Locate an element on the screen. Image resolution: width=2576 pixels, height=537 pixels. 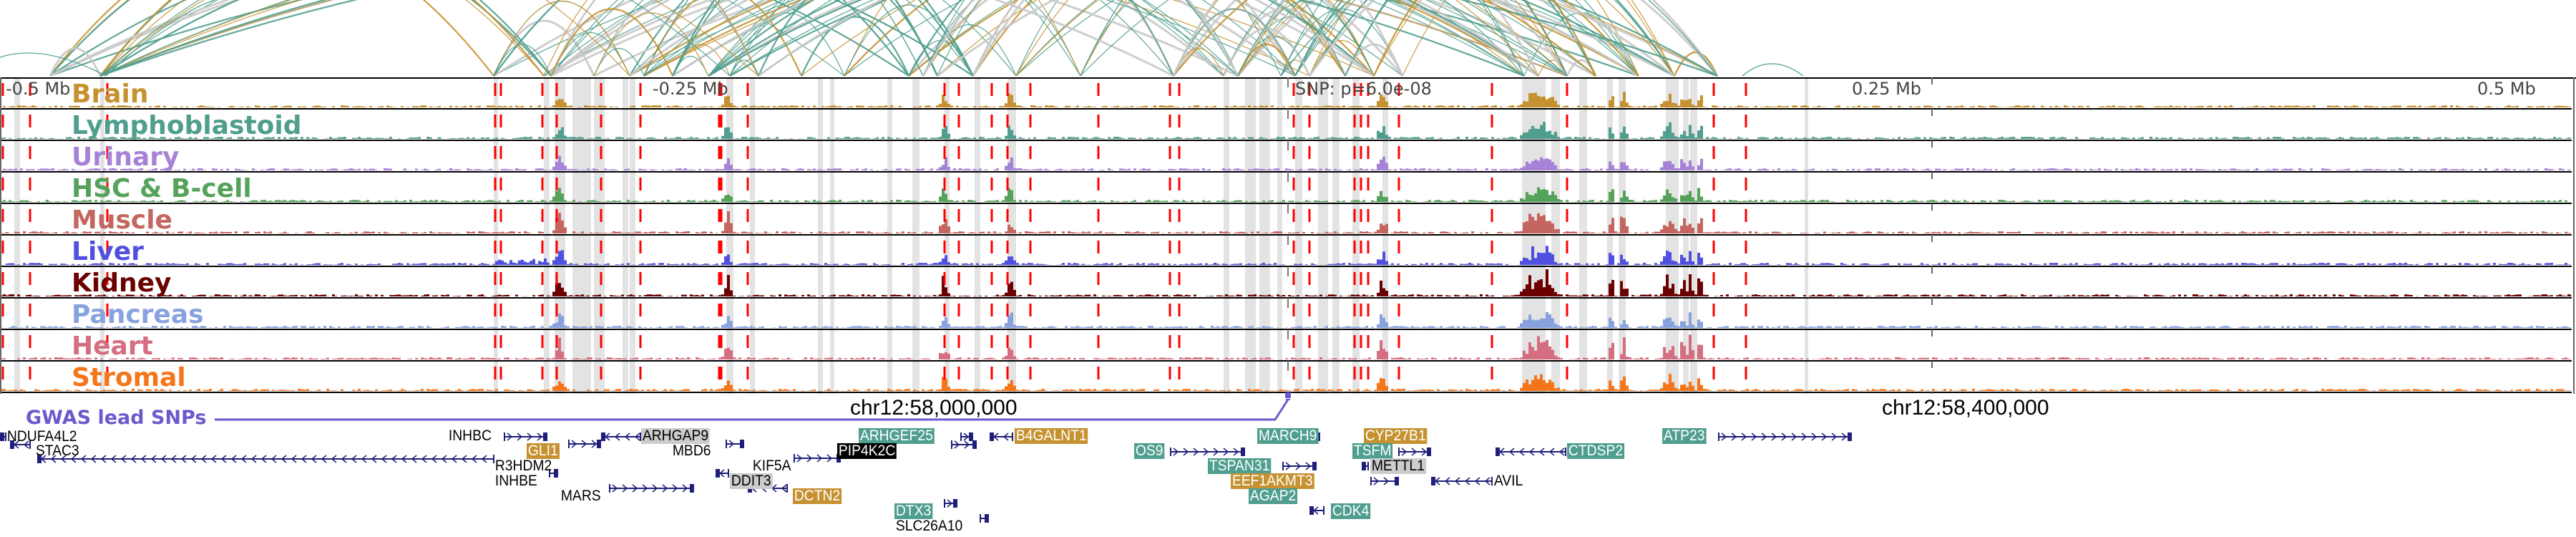
gene-label-r3hdm2: R3HDM2 is located at coordinates (523, 466).